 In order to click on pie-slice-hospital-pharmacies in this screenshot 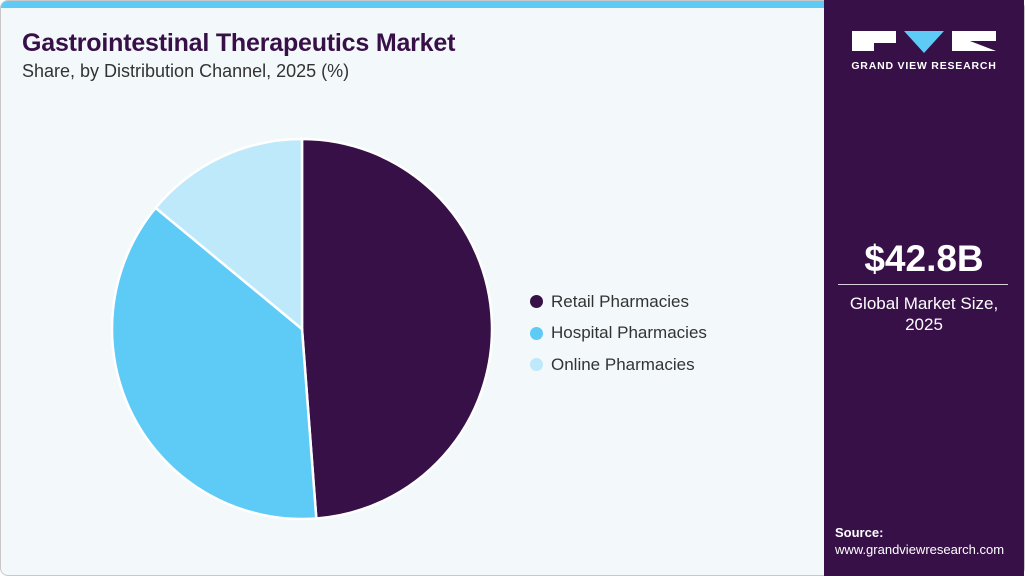, I will do `click(214, 363)`.